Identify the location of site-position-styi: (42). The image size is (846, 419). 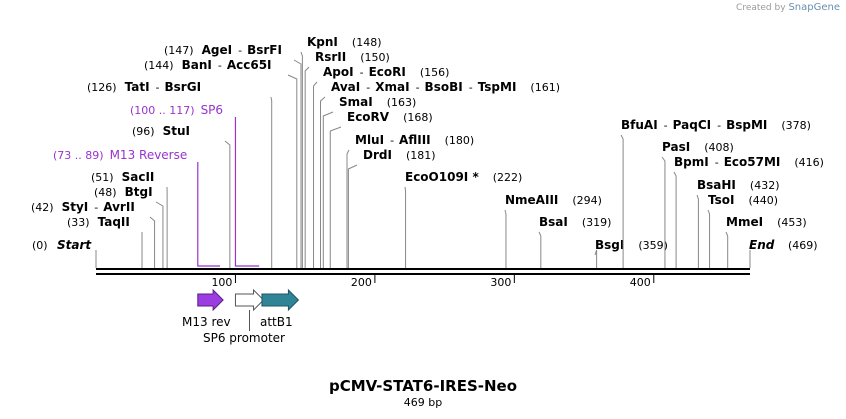
(42, 207).